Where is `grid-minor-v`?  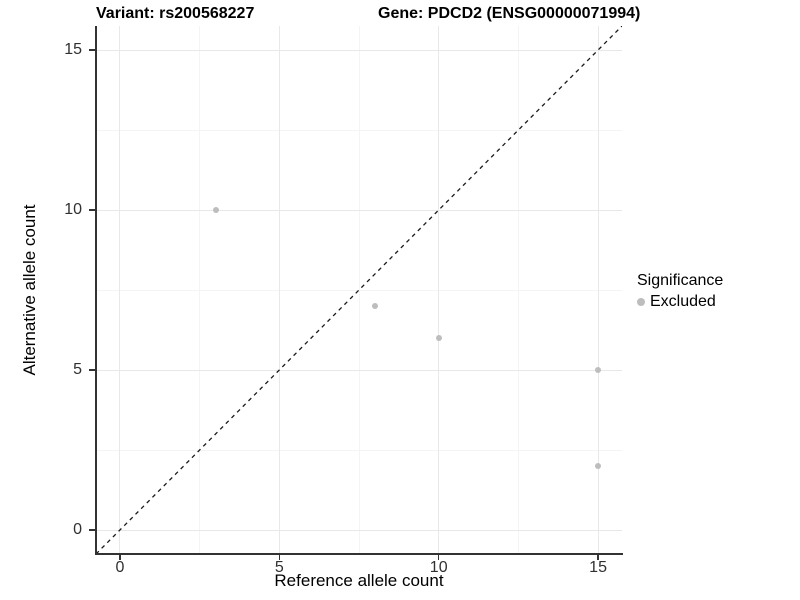 grid-minor-v is located at coordinates (518, 290).